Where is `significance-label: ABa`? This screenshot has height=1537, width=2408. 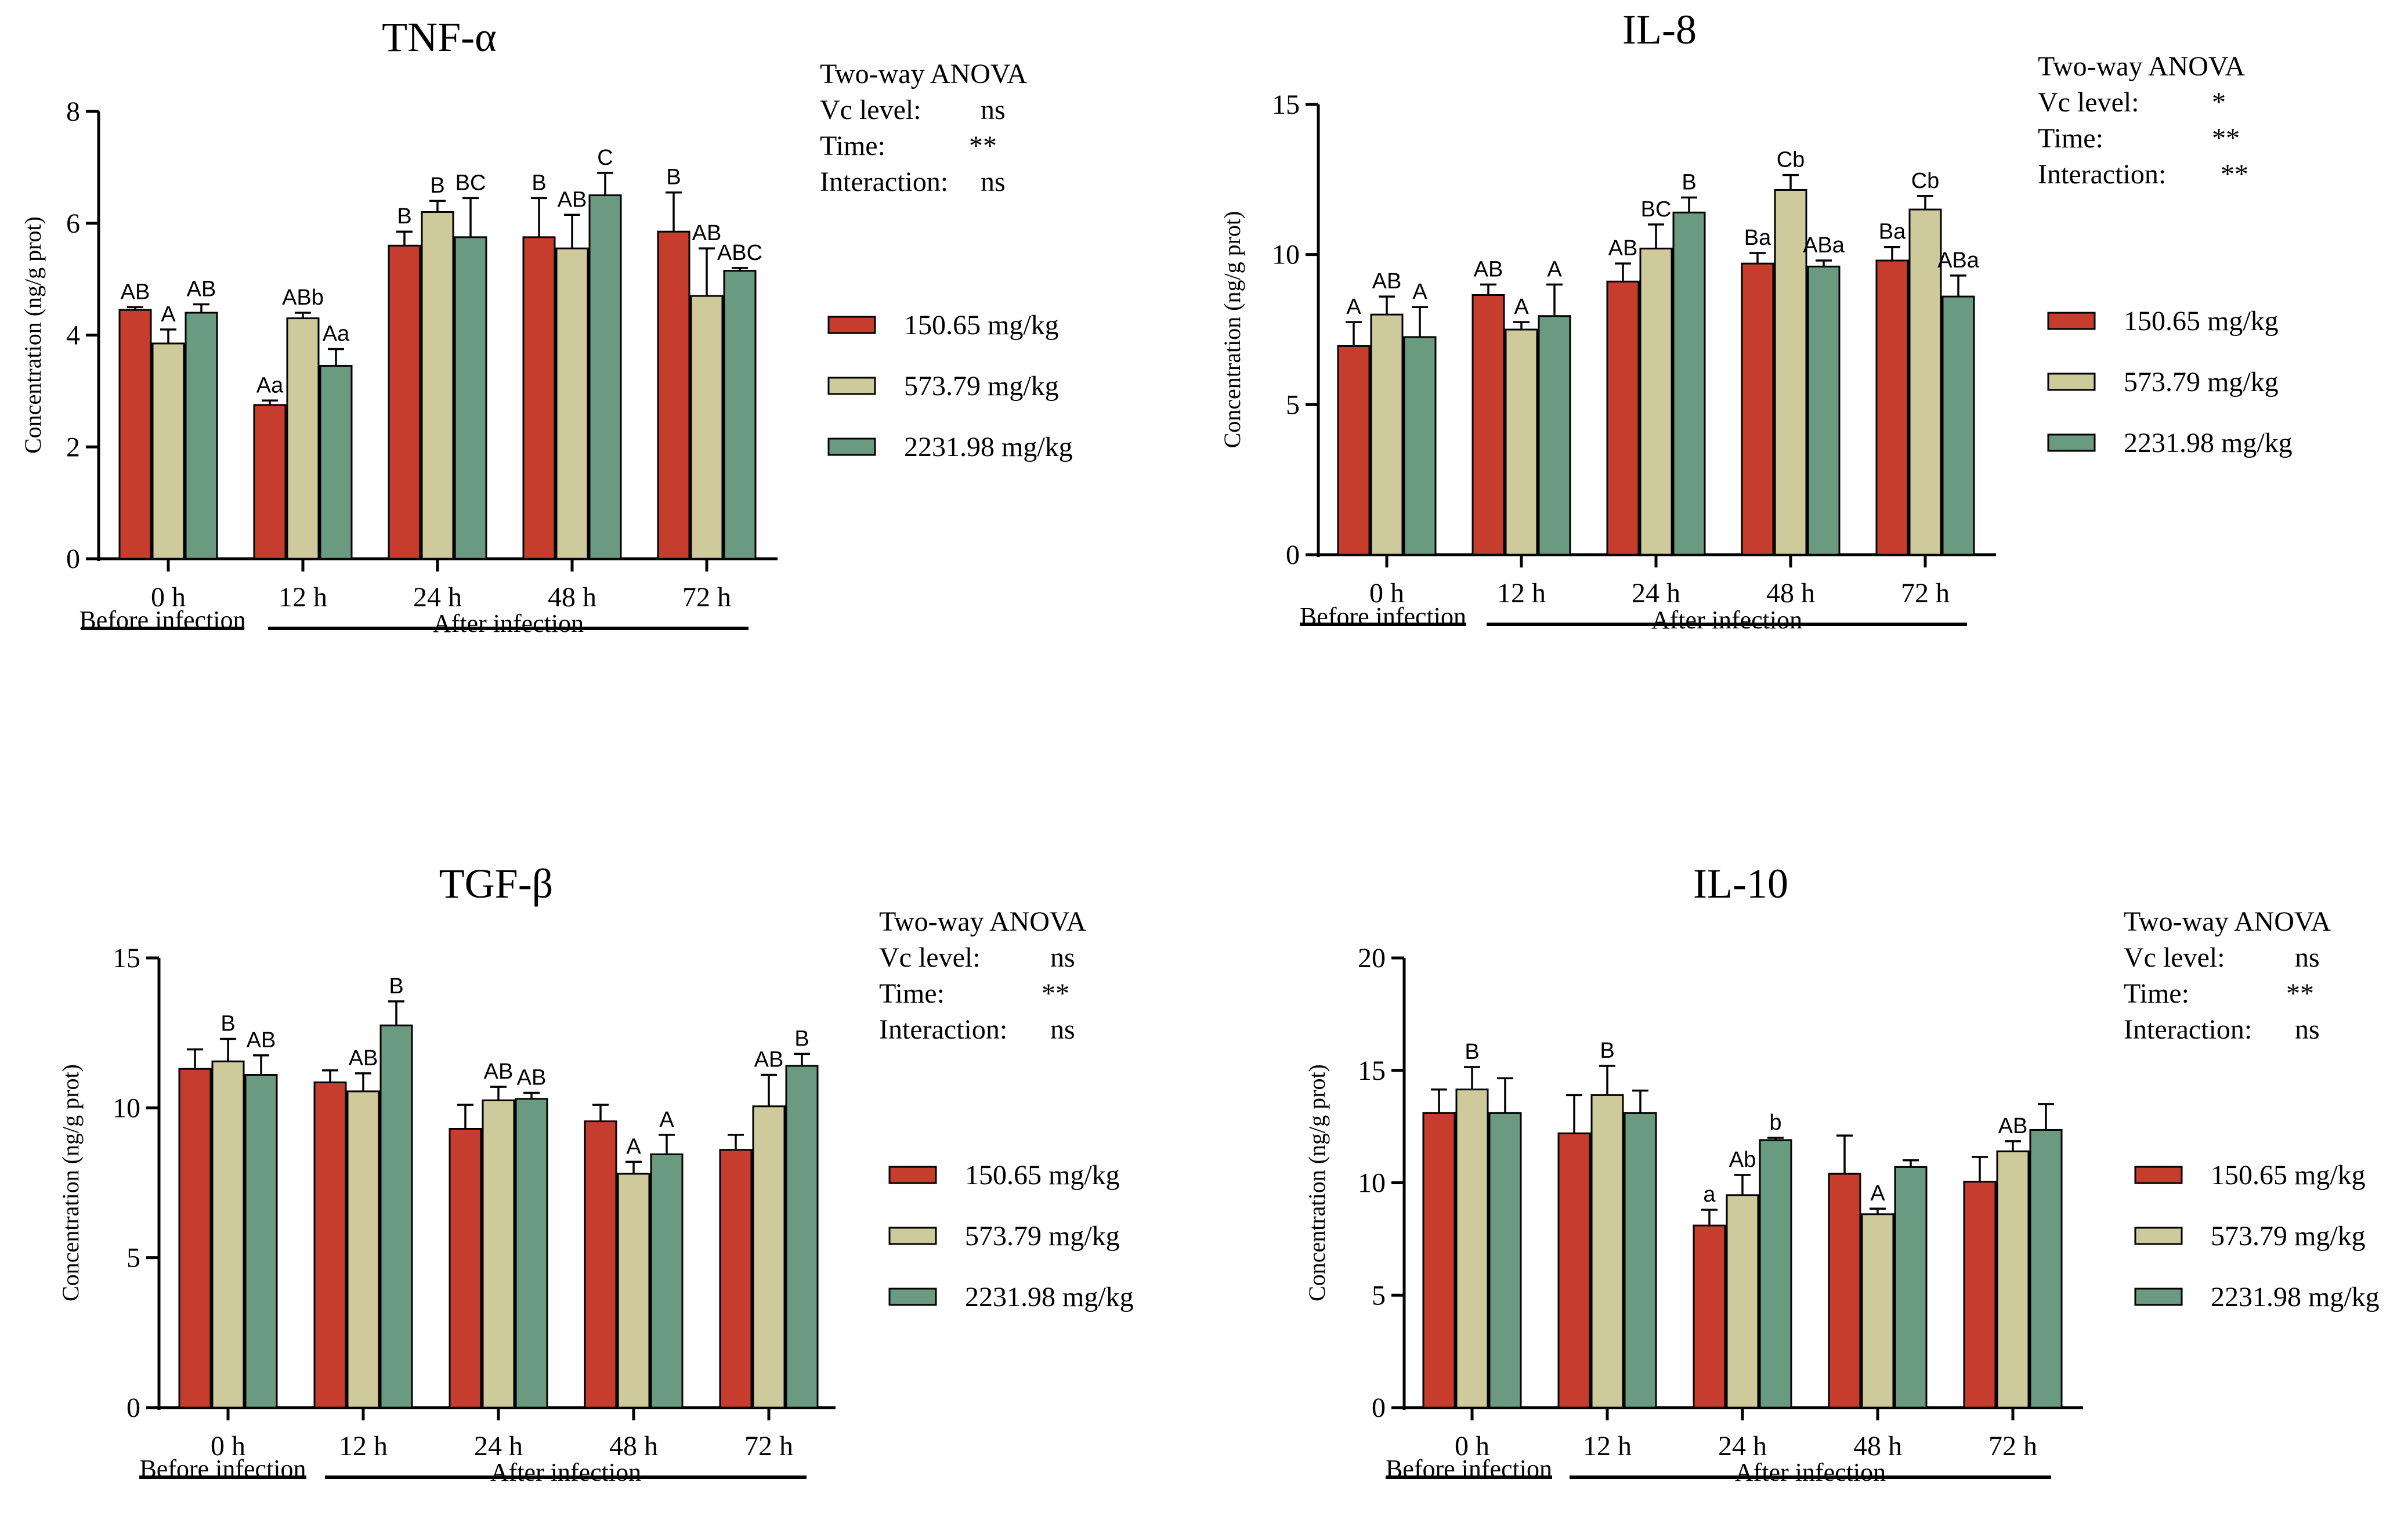
significance-label: ABa is located at coordinates (1824, 245).